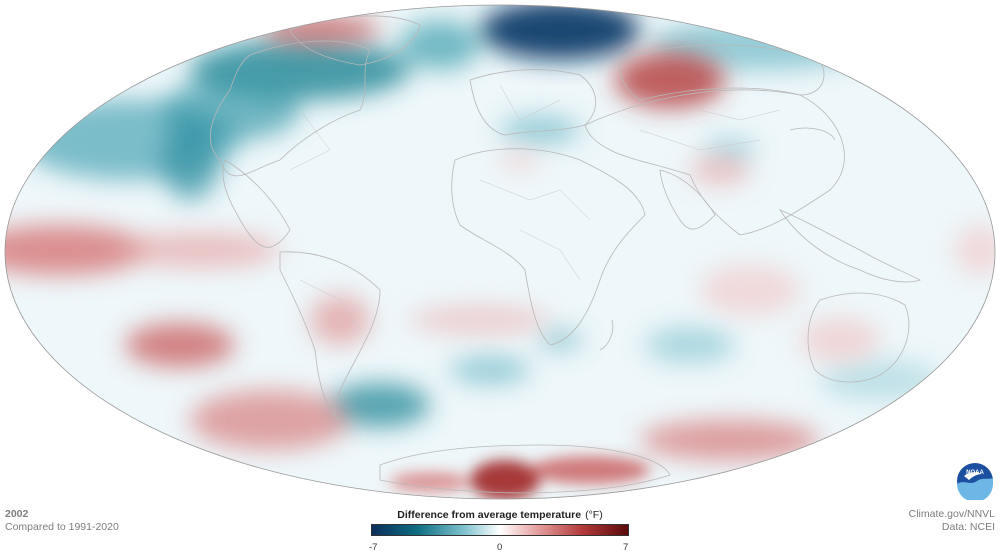 The width and height of the screenshot is (1000, 555). I want to click on legend-title-text: Difference from average temperature, so click(489, 515).